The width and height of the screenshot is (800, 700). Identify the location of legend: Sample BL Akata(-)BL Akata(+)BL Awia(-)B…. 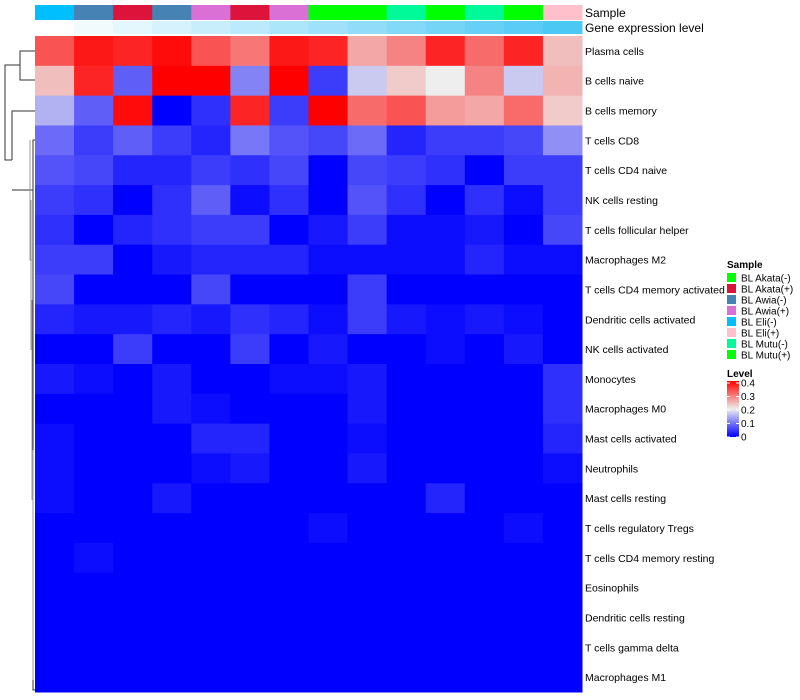
(760, 352).